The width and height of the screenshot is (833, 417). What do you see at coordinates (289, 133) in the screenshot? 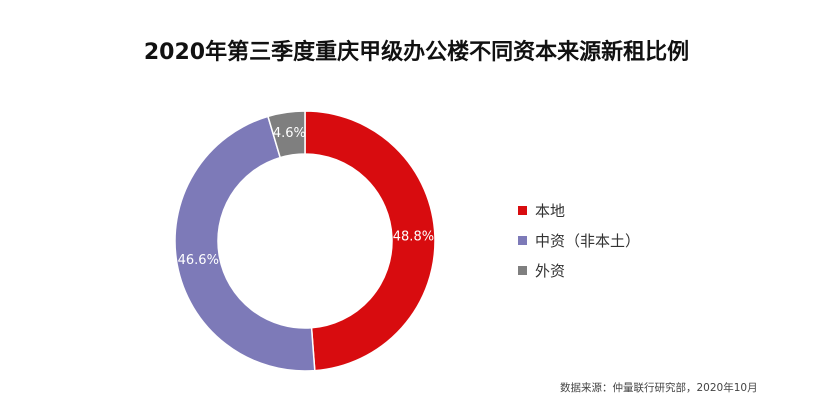
I see `slice-label-2: 4.6%` at bounding box center [289, 133].